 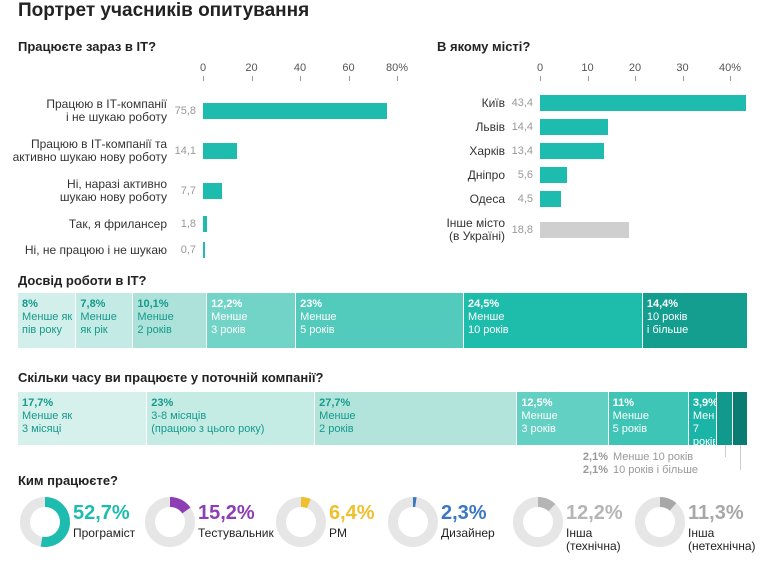 I want to click on donut-name: Тестувальник, so click(x=236, y=533).